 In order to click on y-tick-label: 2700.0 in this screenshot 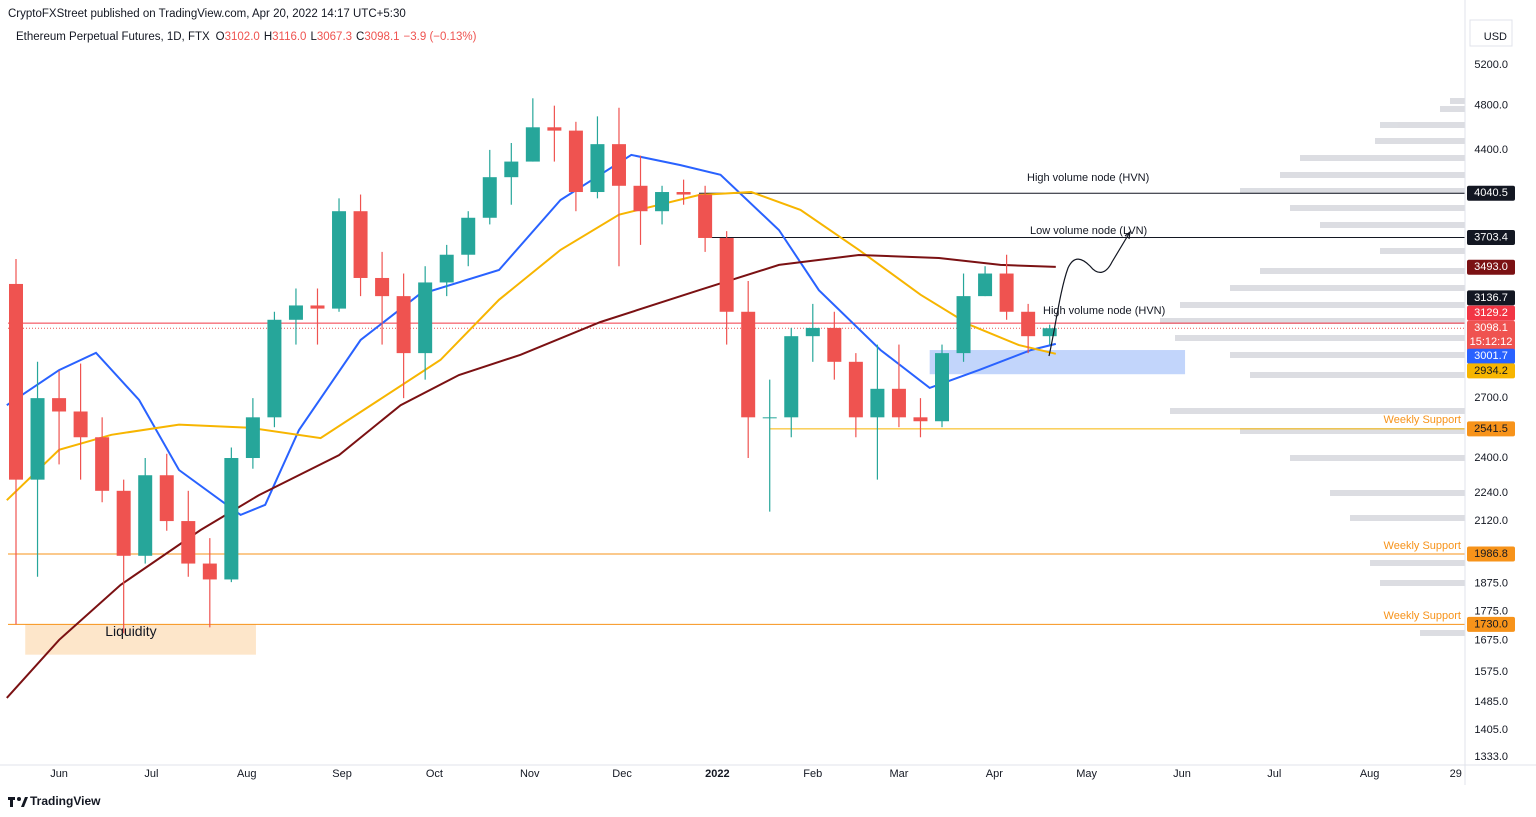, I will do `click(1491, 398)`.